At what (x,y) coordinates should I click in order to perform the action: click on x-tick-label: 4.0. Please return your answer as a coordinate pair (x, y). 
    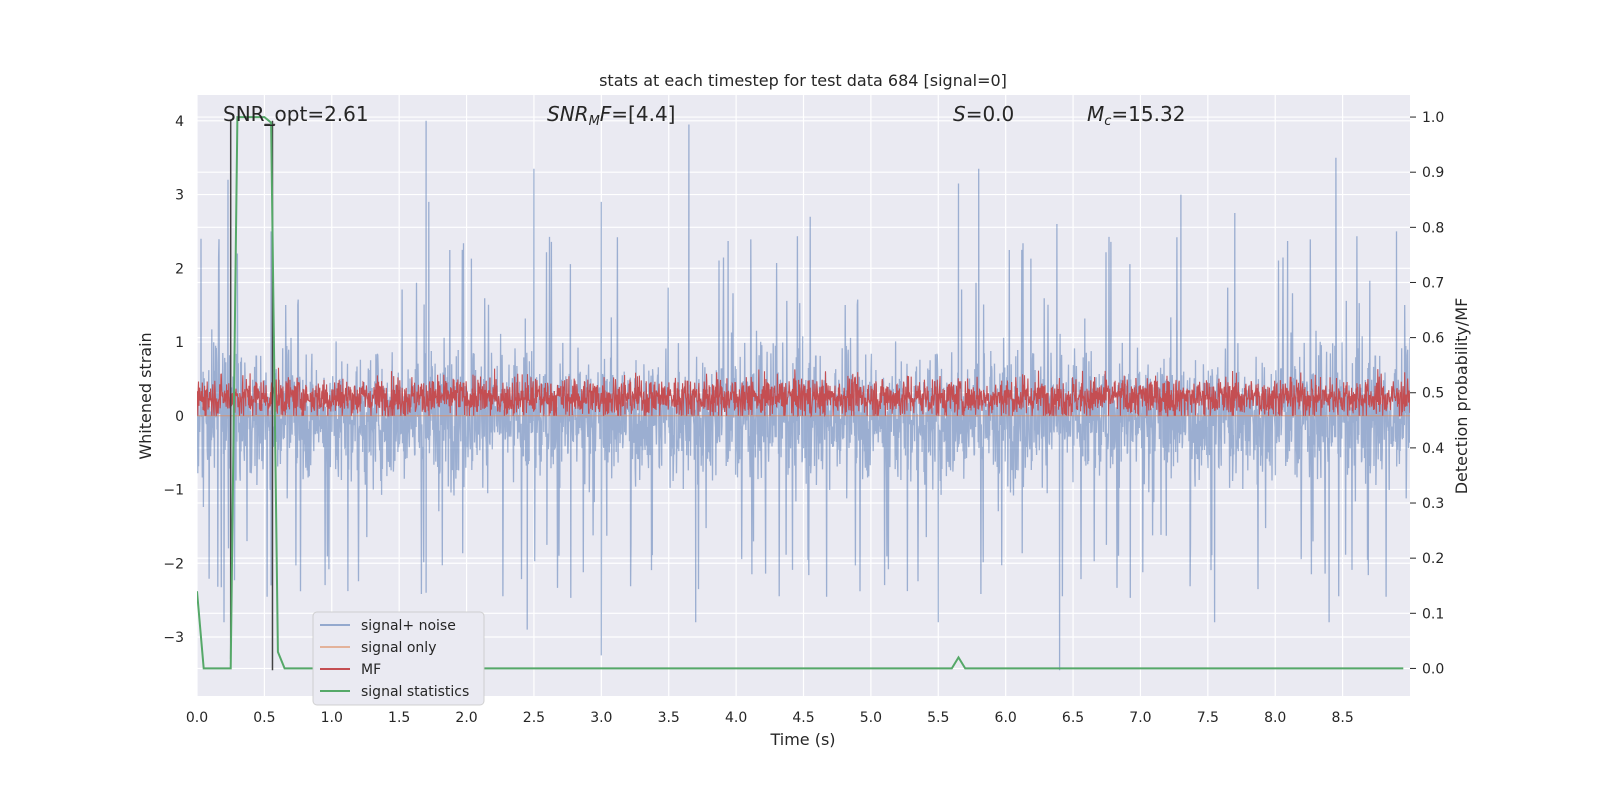
    Looking at the image, I should click on (736, 718).